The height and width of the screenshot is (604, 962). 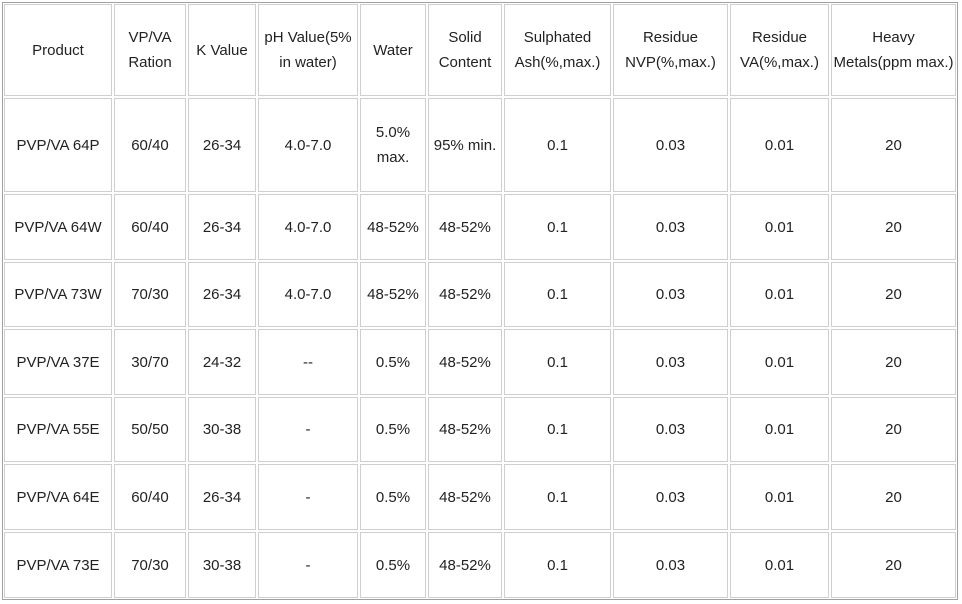 I want to click on header-cell: K Value, so click(x=222, y=50).